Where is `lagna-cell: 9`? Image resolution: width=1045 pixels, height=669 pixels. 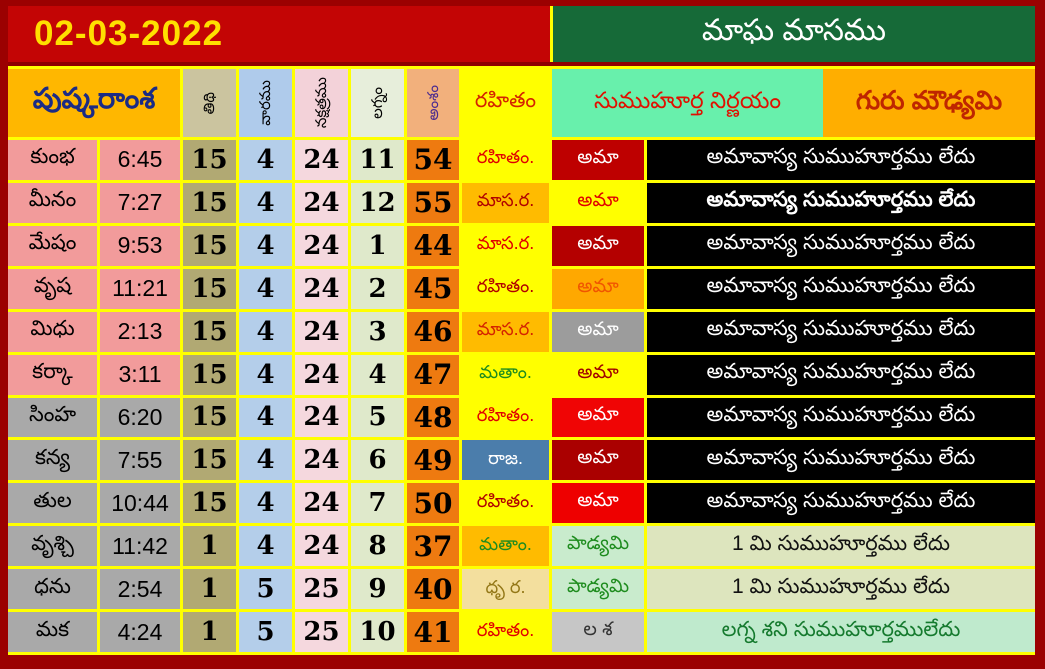
lagna-cell: 9 is located at coordinates (377, 589).